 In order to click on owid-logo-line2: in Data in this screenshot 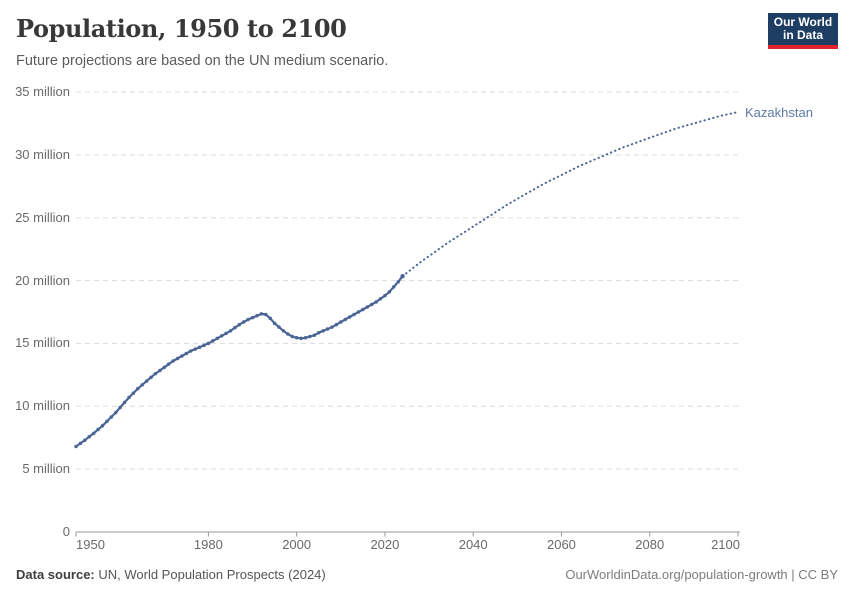, I will do `click(802, 35)`.